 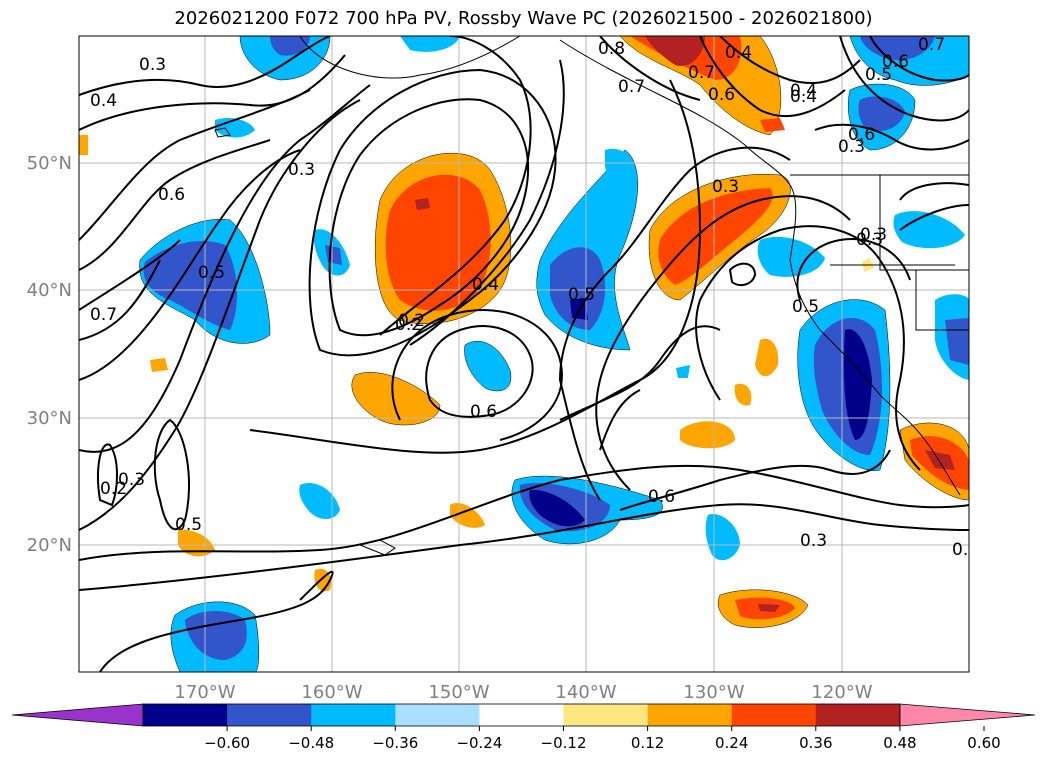 What do you see at coordinates (395, 743) in the screenshot?
I see `colorbar-tick-label: −0.36` at bounding box center [395, 743].